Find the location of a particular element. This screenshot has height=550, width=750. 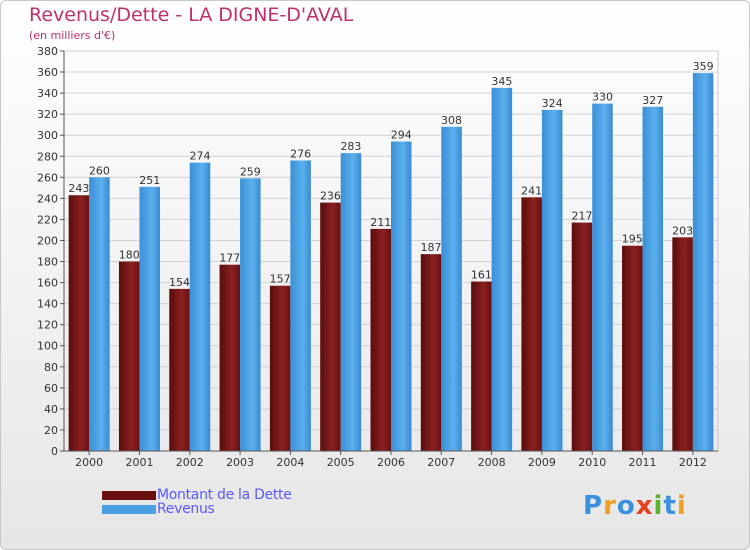

data-label-dette: 236 is located at coordinates (330, 196).